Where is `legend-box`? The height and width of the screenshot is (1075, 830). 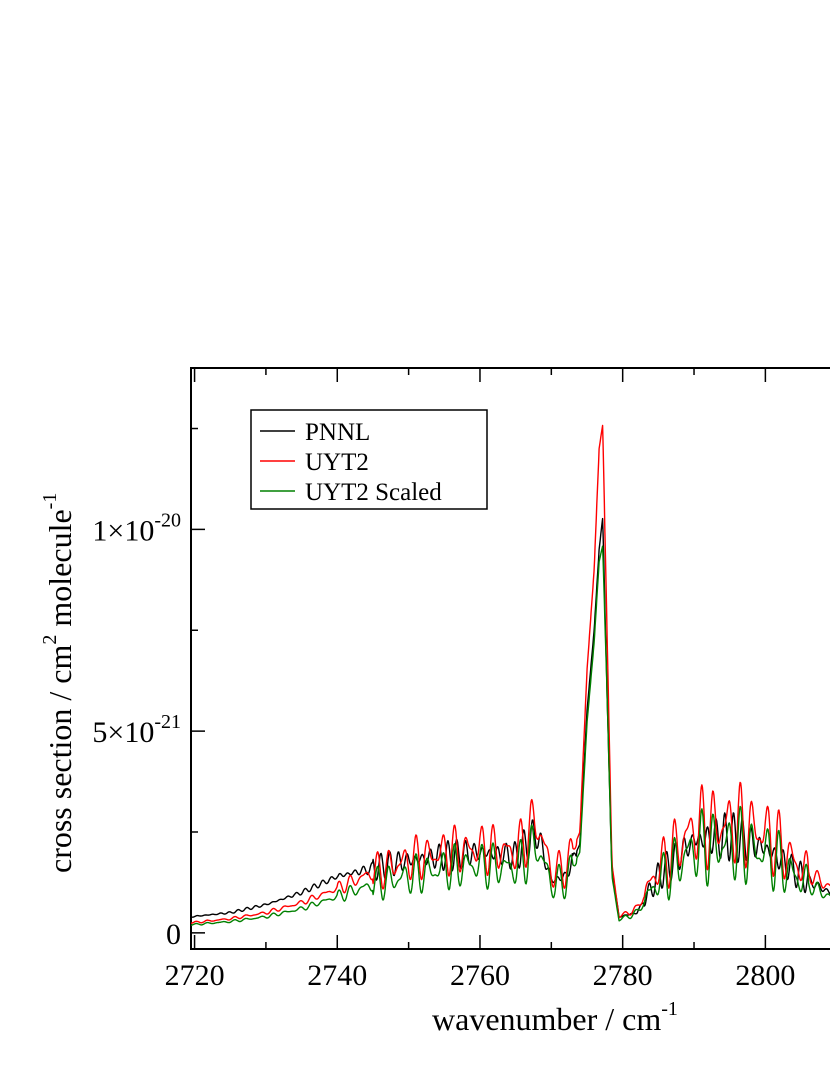 legend-box is located at coordinates (369, 459).